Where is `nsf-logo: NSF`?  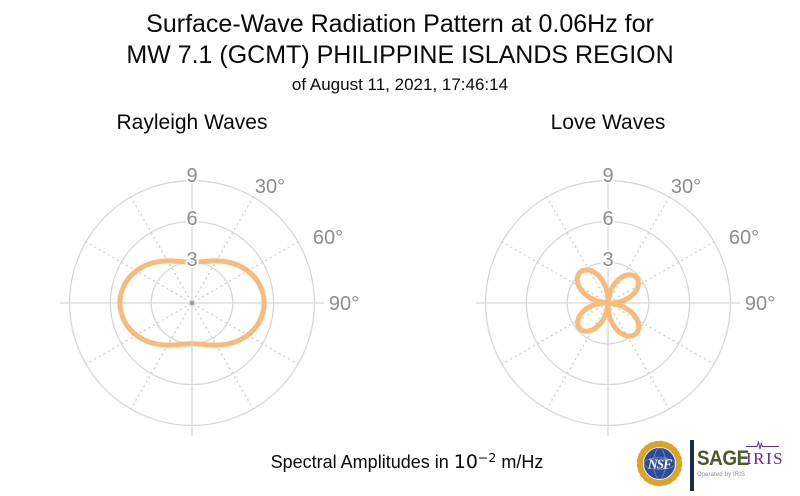
nsf-logo: NSF is located at coordinates (659, 463).